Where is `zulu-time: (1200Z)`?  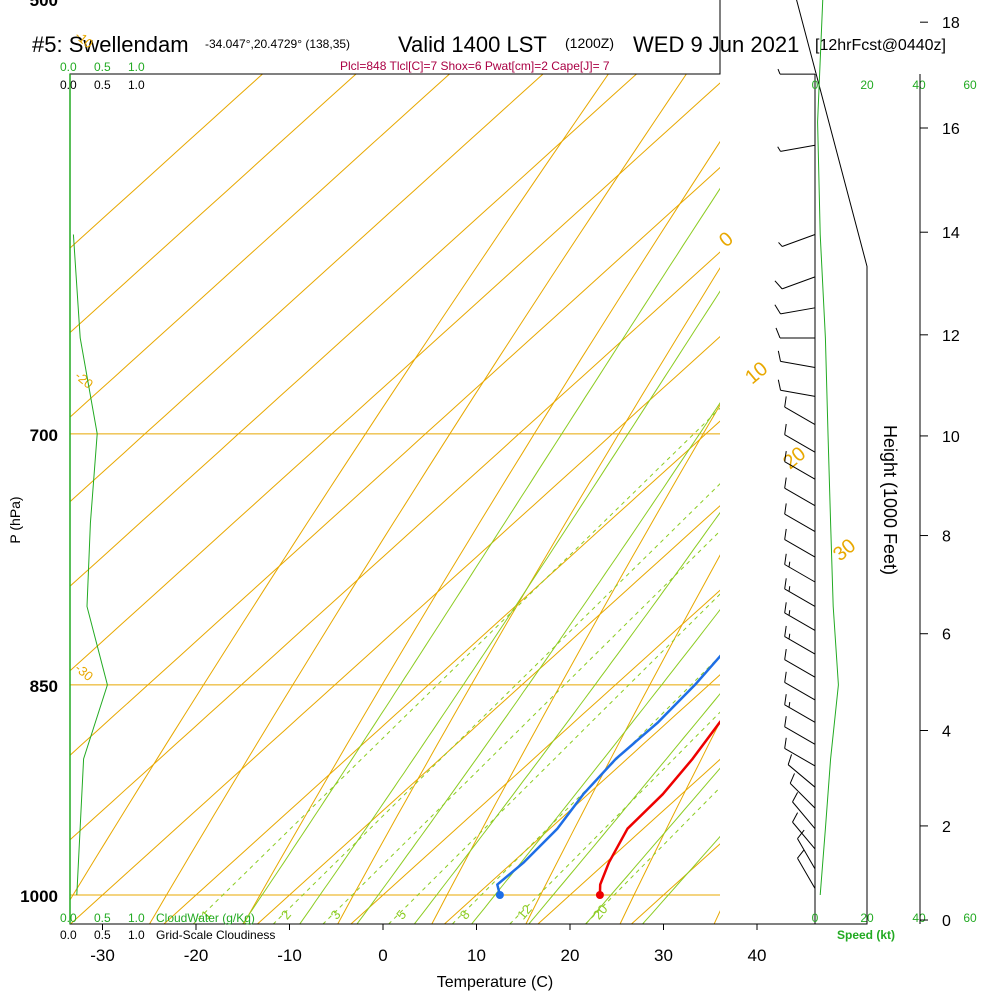 zulu-time: (1200Z) is located at coordinates (589, 43).